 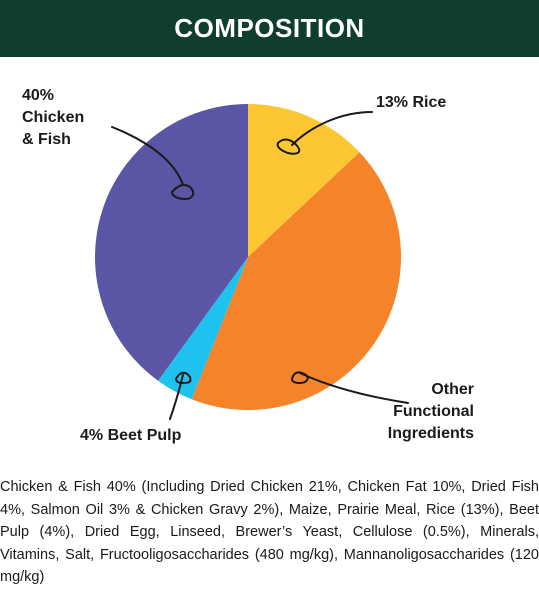 What do you see at coordinates (350, 387) in the screenshot?
I see `arrow-other` at bounding box center [350, 387].